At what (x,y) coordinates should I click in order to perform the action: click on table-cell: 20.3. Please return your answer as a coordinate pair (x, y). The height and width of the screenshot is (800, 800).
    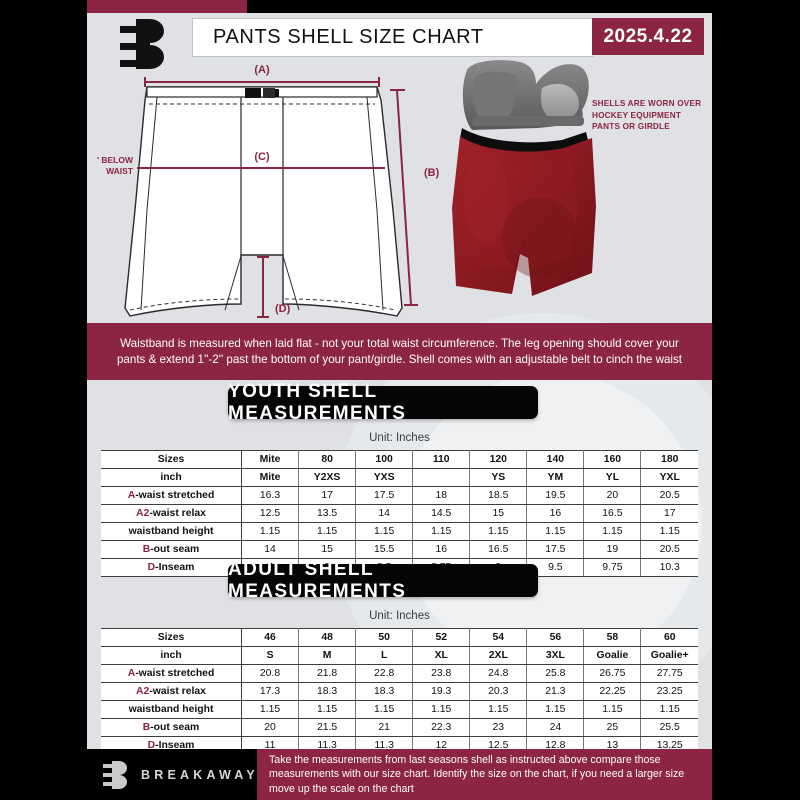
    Looking at the image, I should click on (498, 691).